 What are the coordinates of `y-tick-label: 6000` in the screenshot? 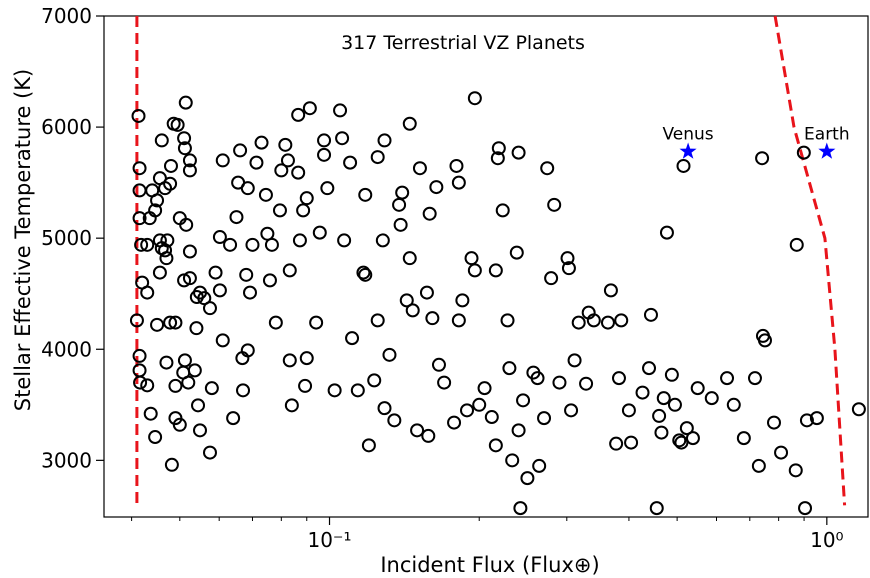 It's located at (66, 127).